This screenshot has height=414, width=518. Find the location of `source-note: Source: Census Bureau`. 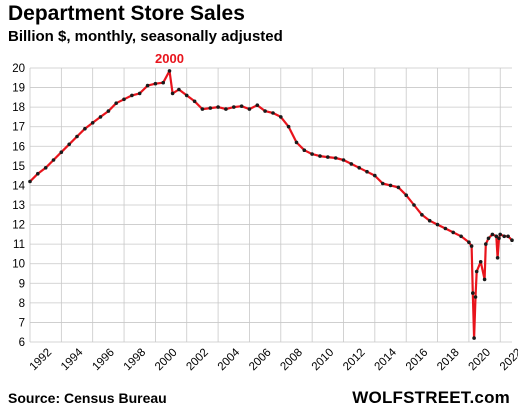

source-note: Source: Census Bureau is located at coordinates (87, 398).